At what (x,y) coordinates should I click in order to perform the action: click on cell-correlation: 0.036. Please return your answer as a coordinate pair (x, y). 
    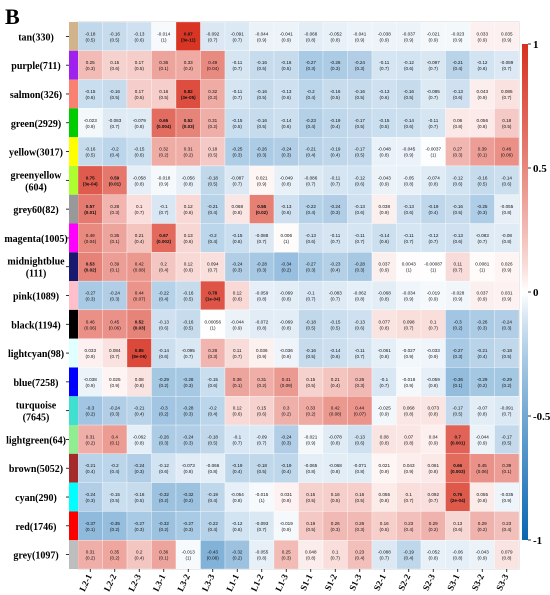
    Looking at the image, I should click on (262, 350).